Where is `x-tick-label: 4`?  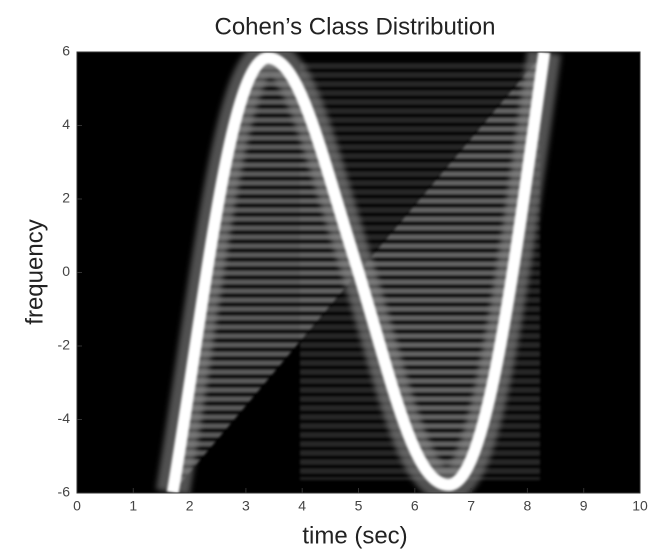 x-tick-label: 4 is located at coordinates (302, 506).